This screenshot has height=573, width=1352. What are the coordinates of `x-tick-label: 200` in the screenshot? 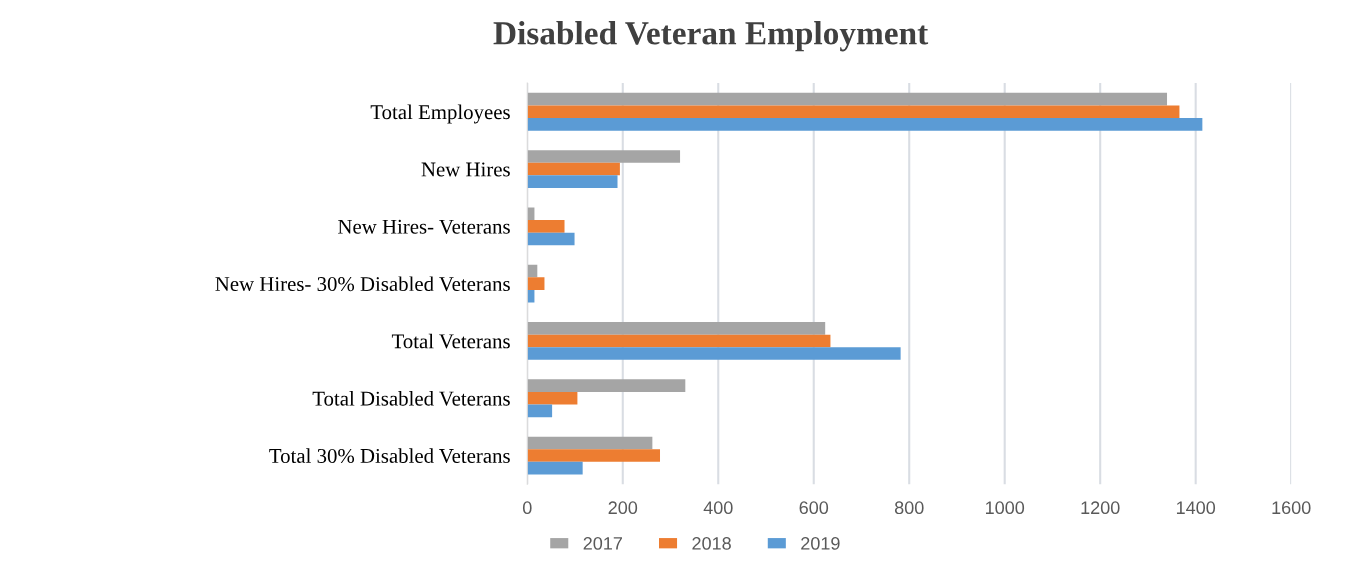 It's located at (623, 508).